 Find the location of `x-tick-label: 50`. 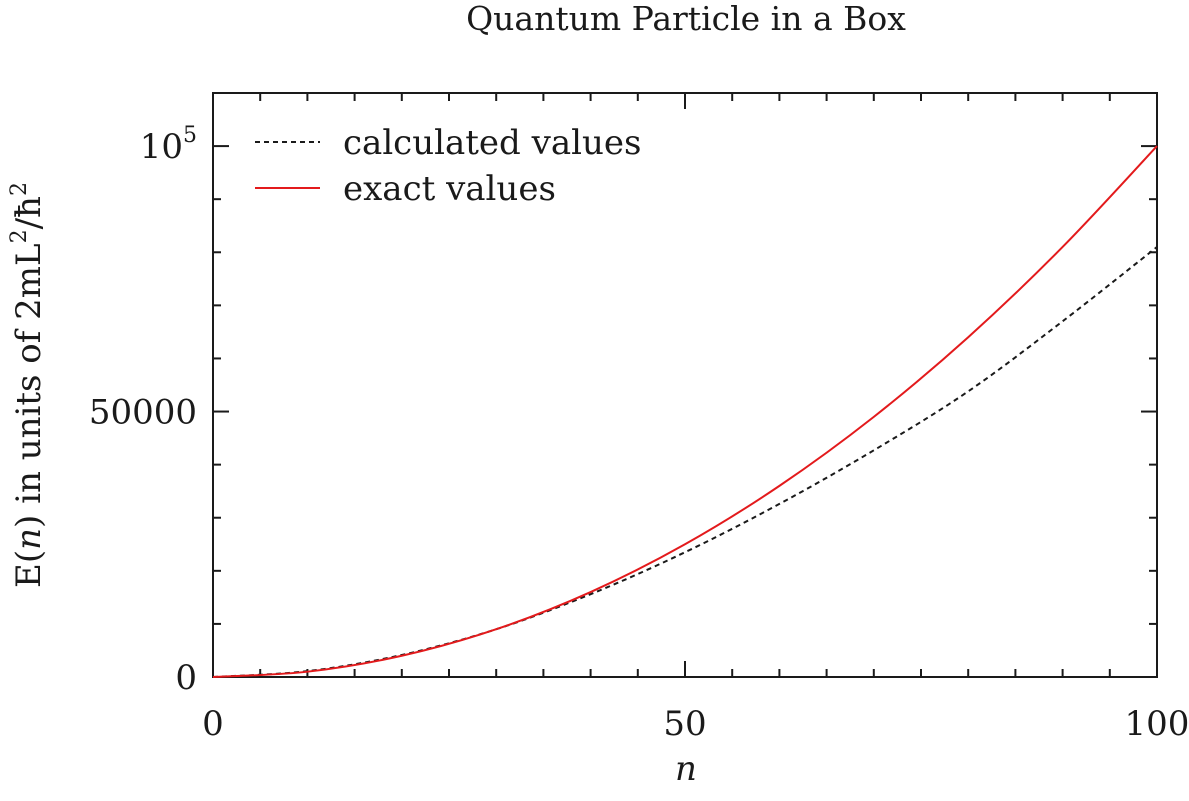

x-tick-label: 50 is located at coordinates (684, 724).